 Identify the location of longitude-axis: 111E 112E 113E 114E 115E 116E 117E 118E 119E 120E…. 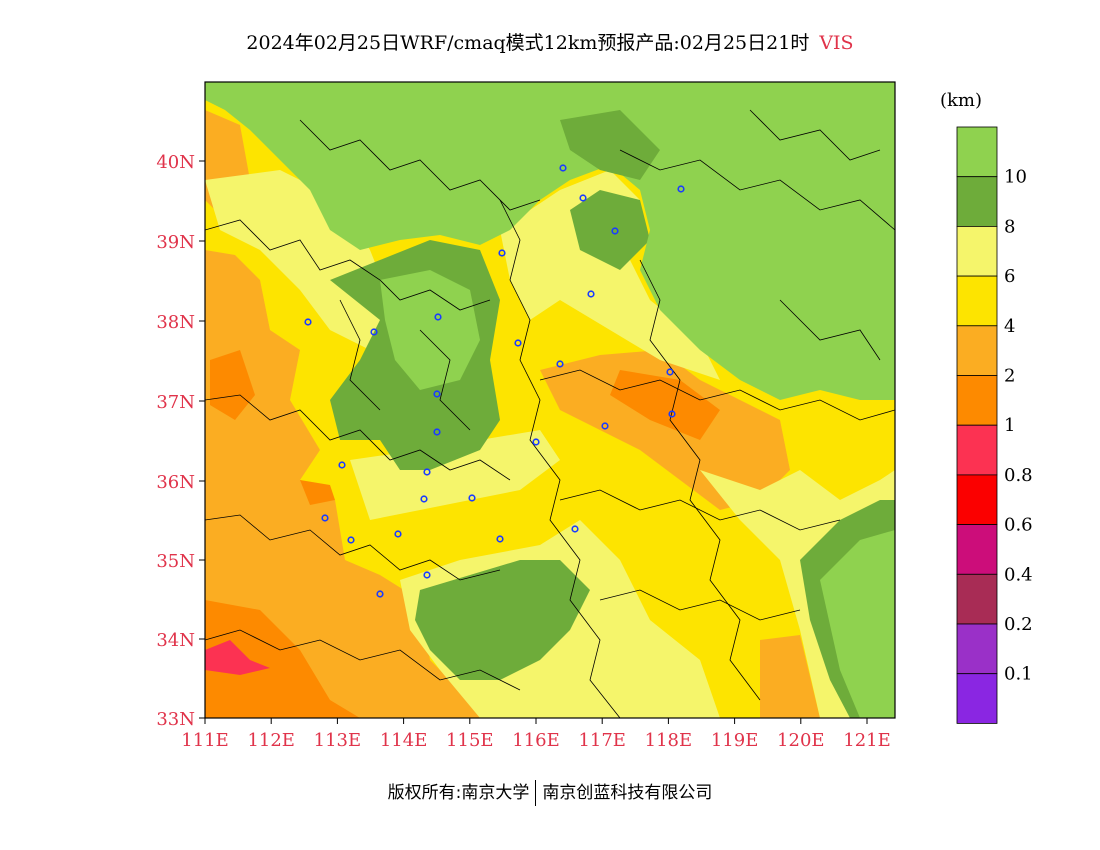
(536, 734).